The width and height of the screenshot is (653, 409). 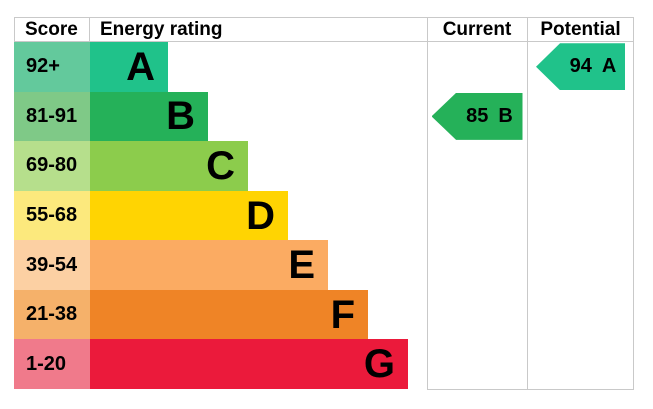 I want to click on band-row: 81-91 B, so click(x=220, y=116).